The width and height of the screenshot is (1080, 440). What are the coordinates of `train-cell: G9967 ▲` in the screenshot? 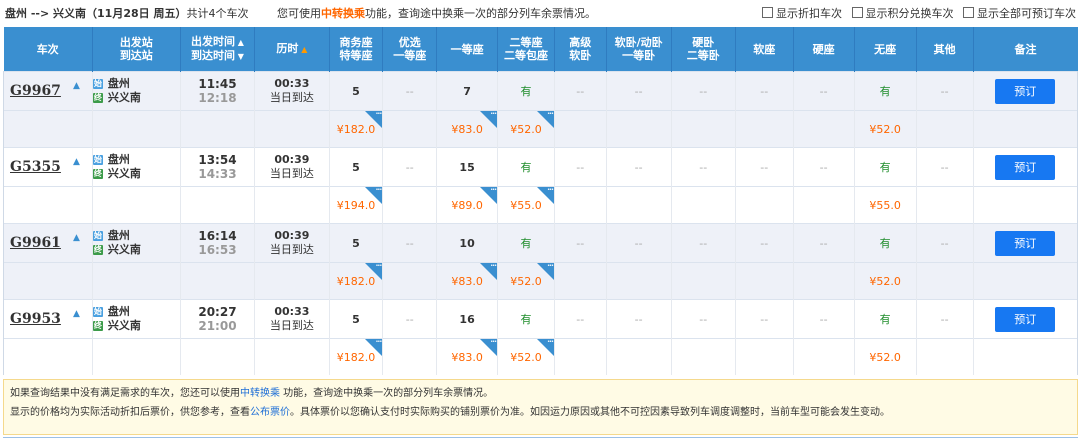 It's located at (48, 91).